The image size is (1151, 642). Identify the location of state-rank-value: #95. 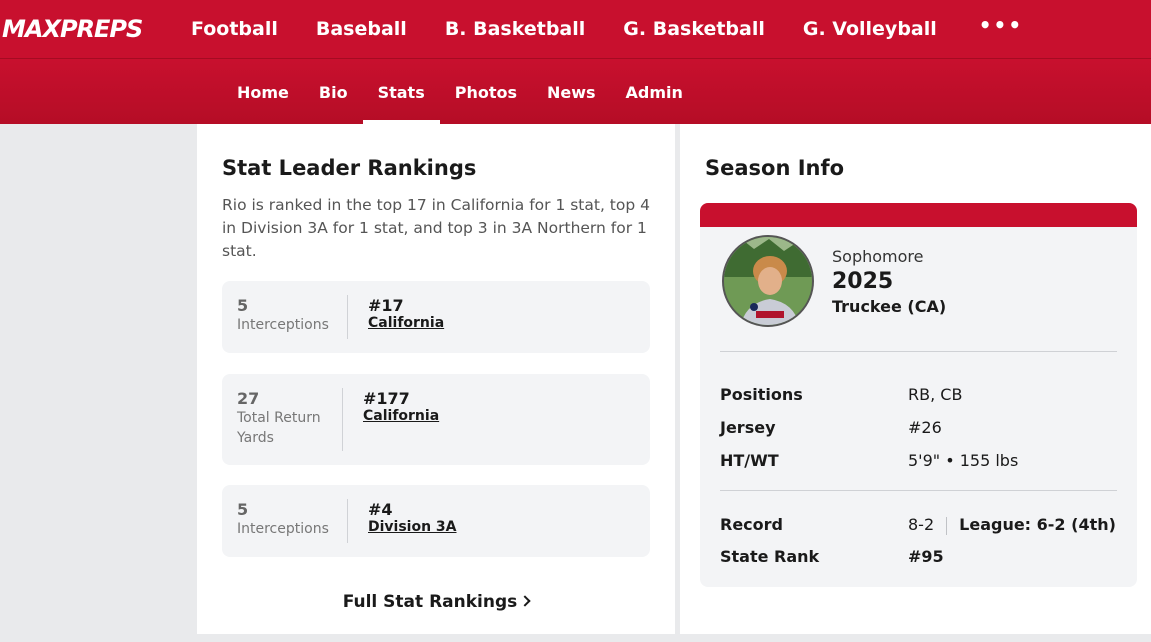
(926, 556).